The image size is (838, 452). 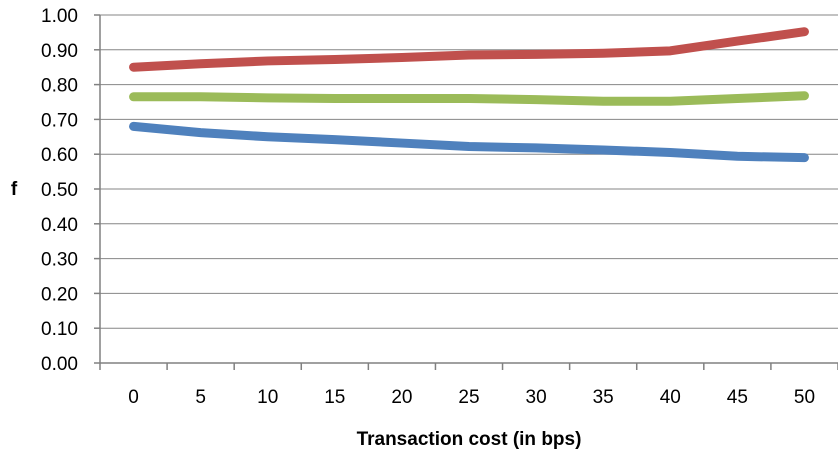 What do you see at coordinates (468, 385) in the screenshot?
I see `x-tick-labels: 0 5 10 15 20 25 30 35 40 45 50` at bounding box center [468, 385].